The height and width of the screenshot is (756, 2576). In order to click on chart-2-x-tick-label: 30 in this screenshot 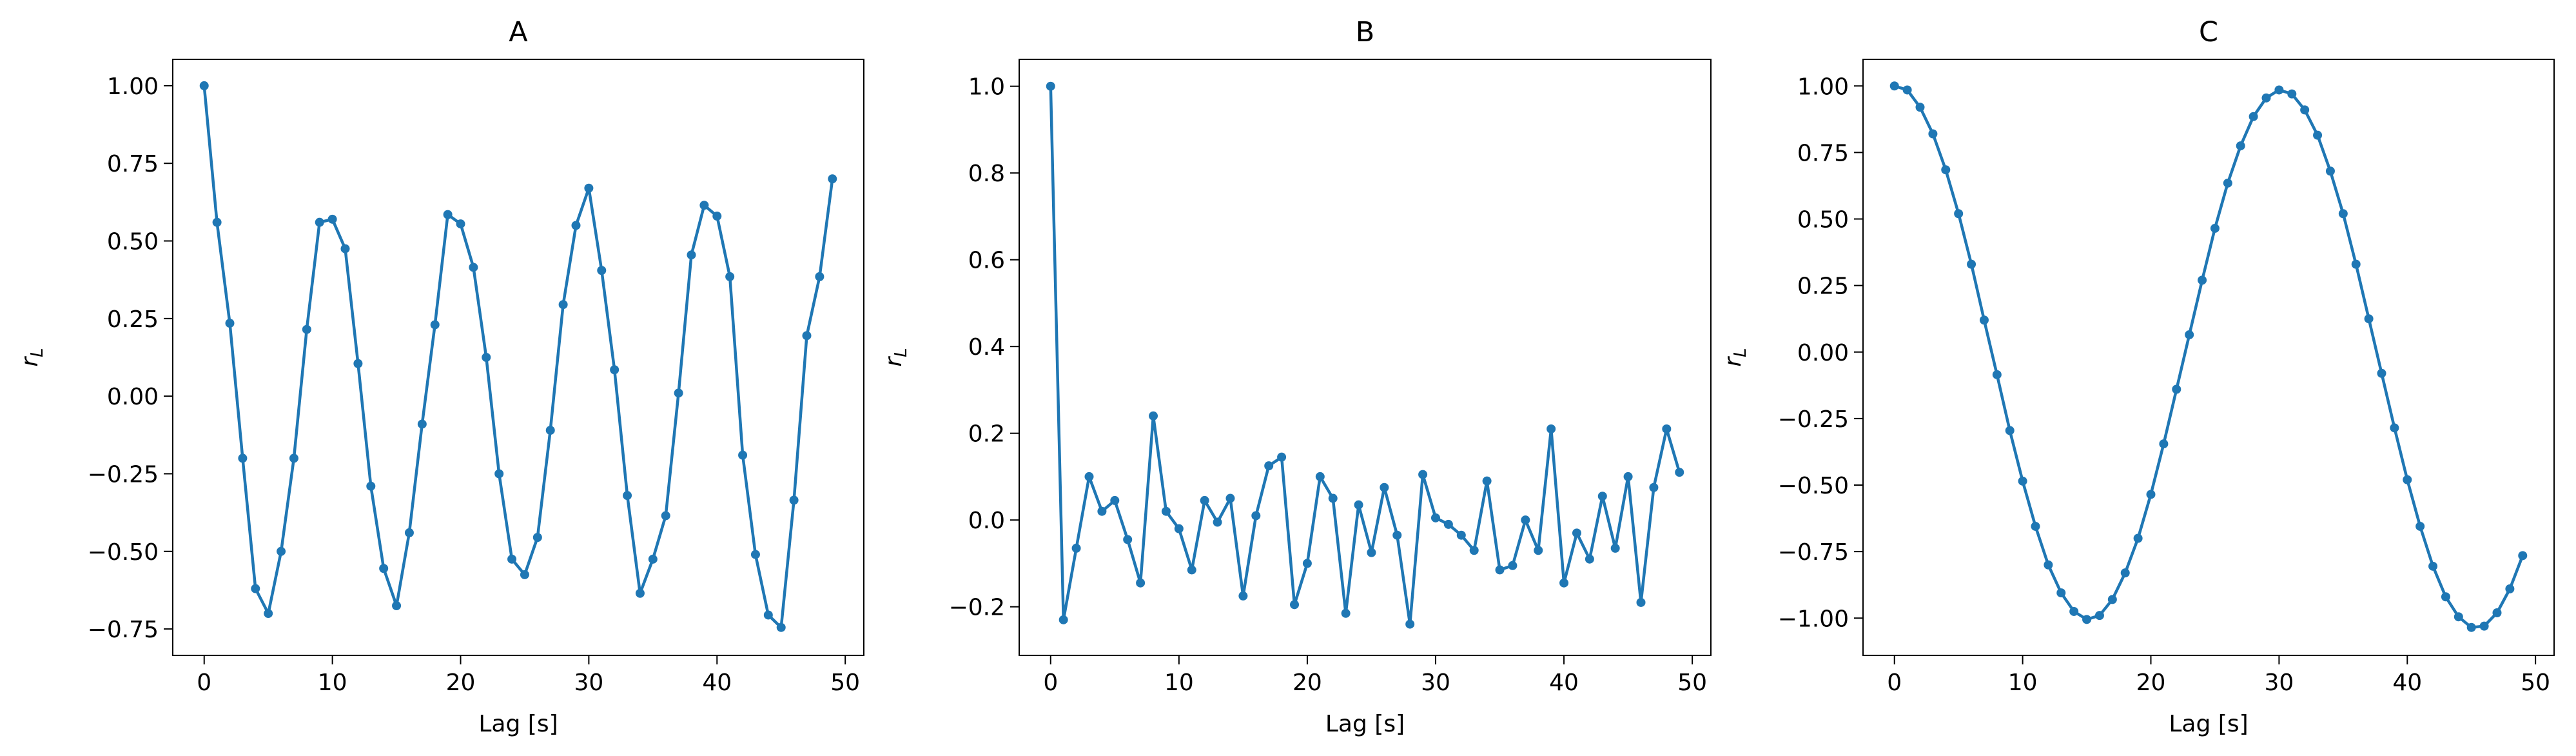, I will do `click(2279, 683)`.